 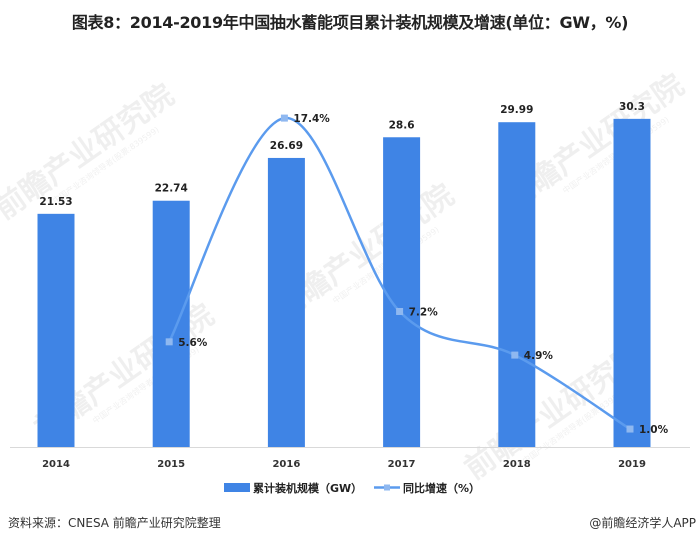 I want to click on x-tick-2017: 2017, so click(x=402, y=464).